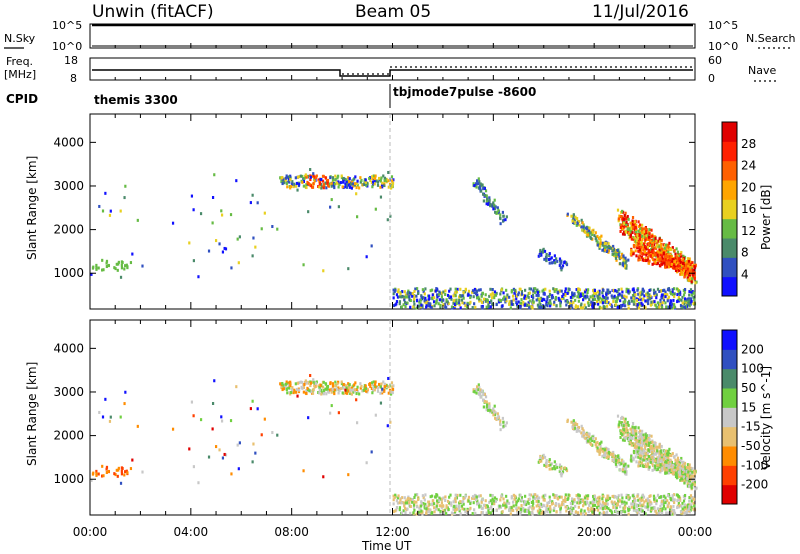 This screenshot has width=800, height=554. What do you see at coordinates (745, 253) in the screenshot?
I see `power-colorbar-tick: 8` at bounding box center [745, 253].